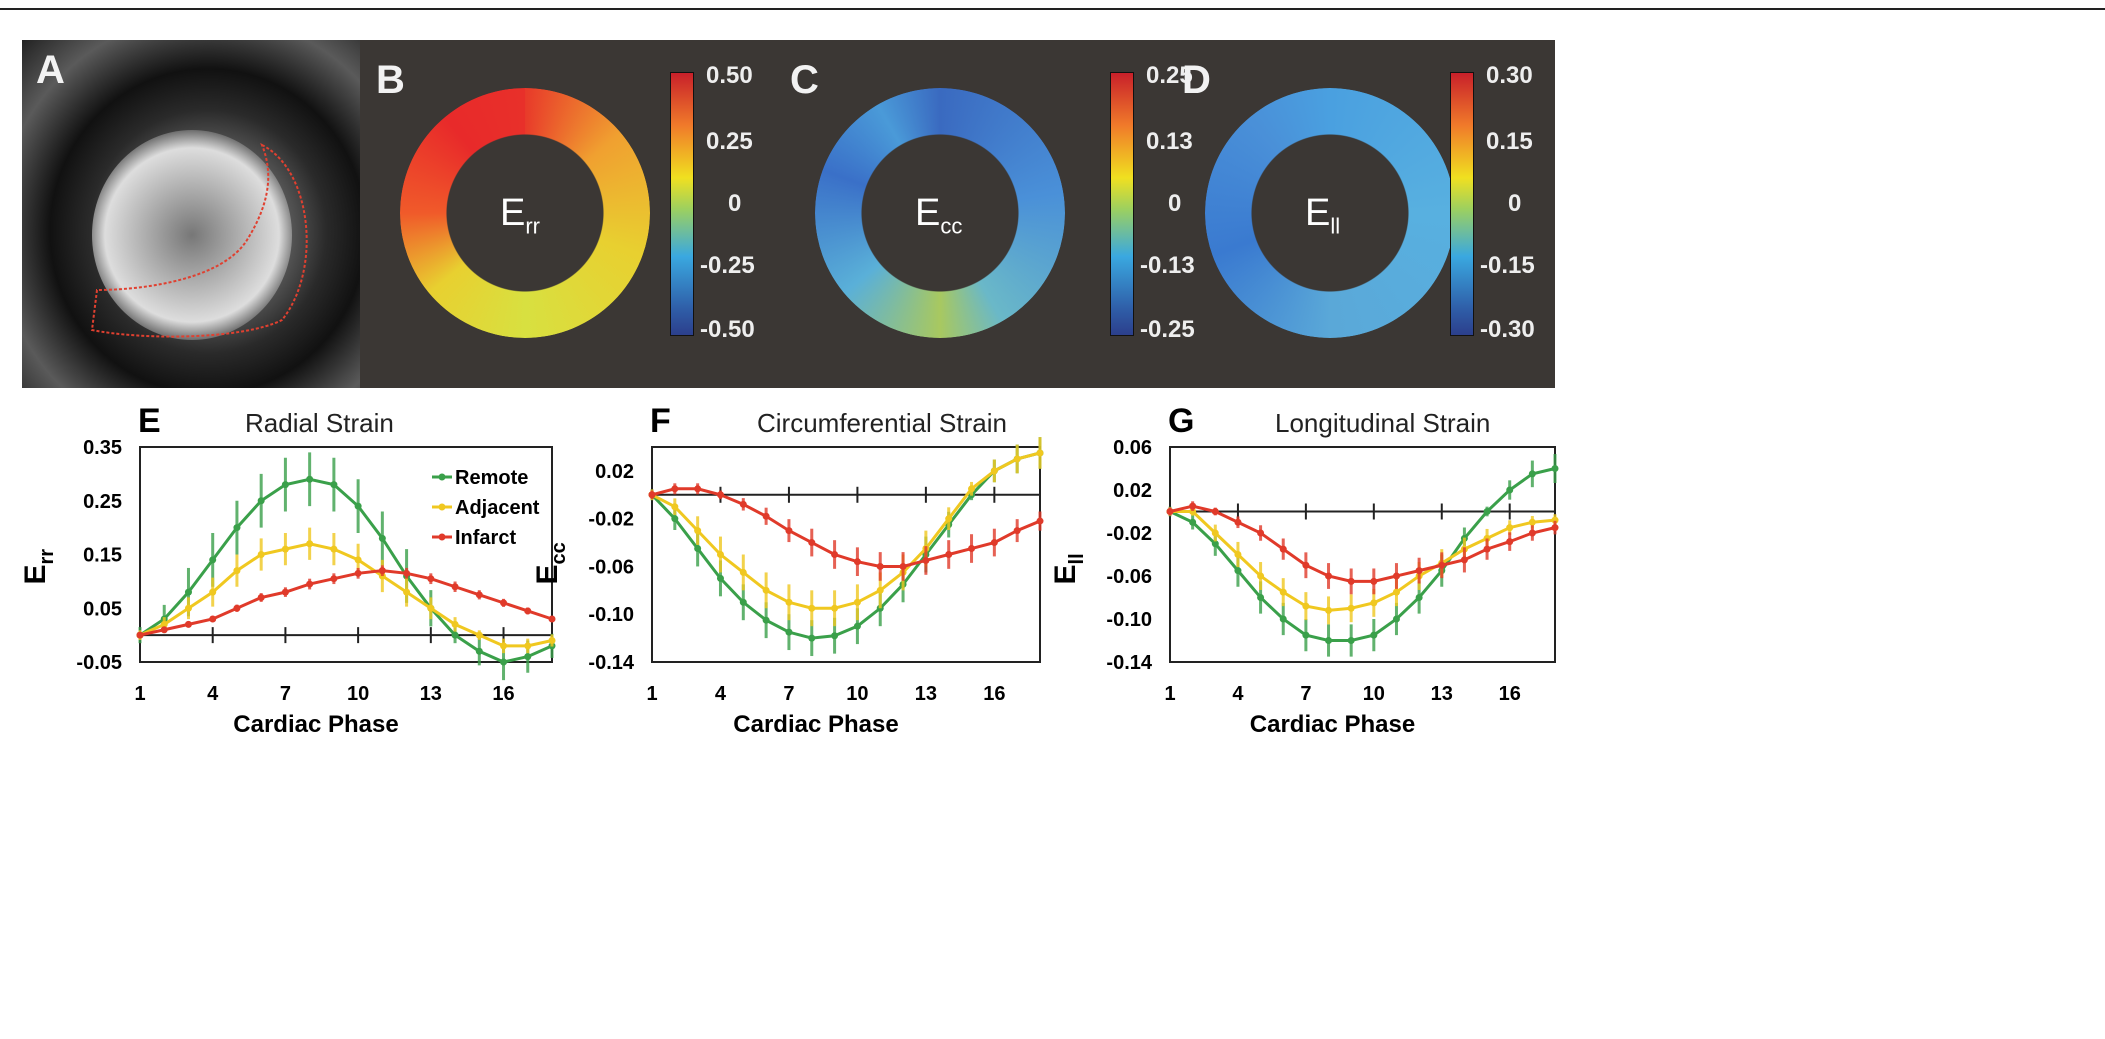 This screenshot has width=2105, height=1039. What do you see at coordinates (815, 724) in the screenshot?
I see `x-axis-label: Cardiac Phase` at bounding box center [815, 724].